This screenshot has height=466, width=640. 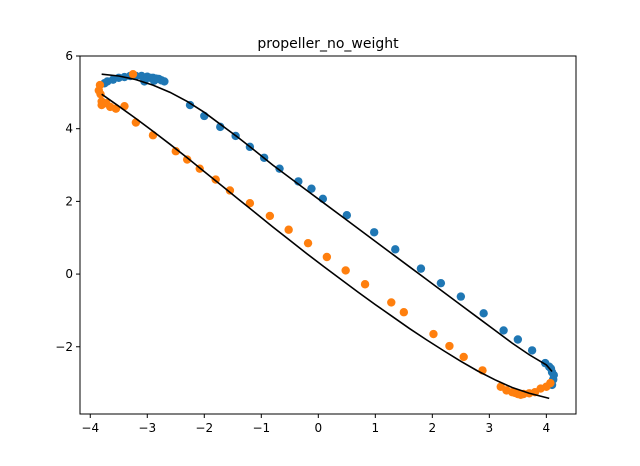 I want to click on y-tick-label: 0, so click(x=69, y=274).